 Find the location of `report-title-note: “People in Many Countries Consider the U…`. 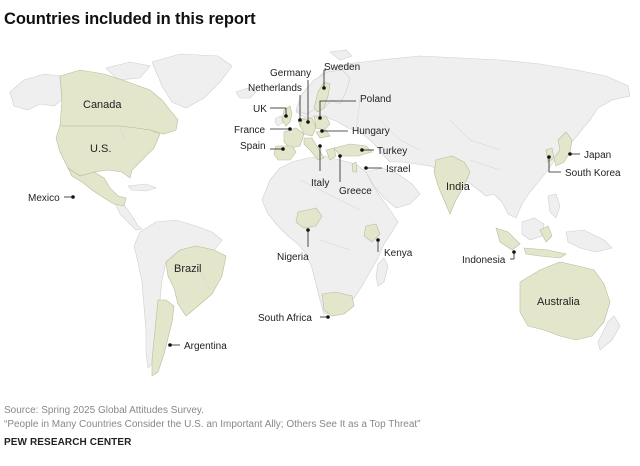

report-title-note: “People in Many Countries Consider the U… is located at coordinates (212, 424).